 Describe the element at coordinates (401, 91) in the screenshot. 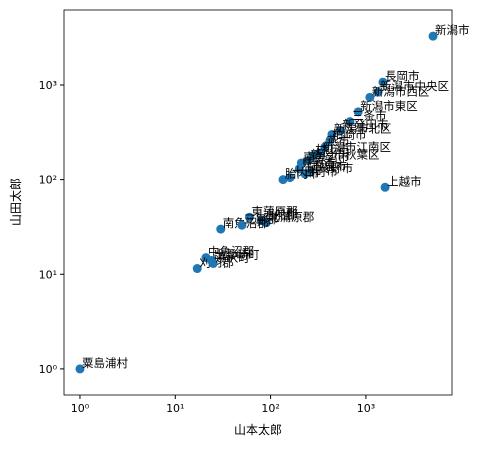

I see `point-label: 新潟市西区` at that location.